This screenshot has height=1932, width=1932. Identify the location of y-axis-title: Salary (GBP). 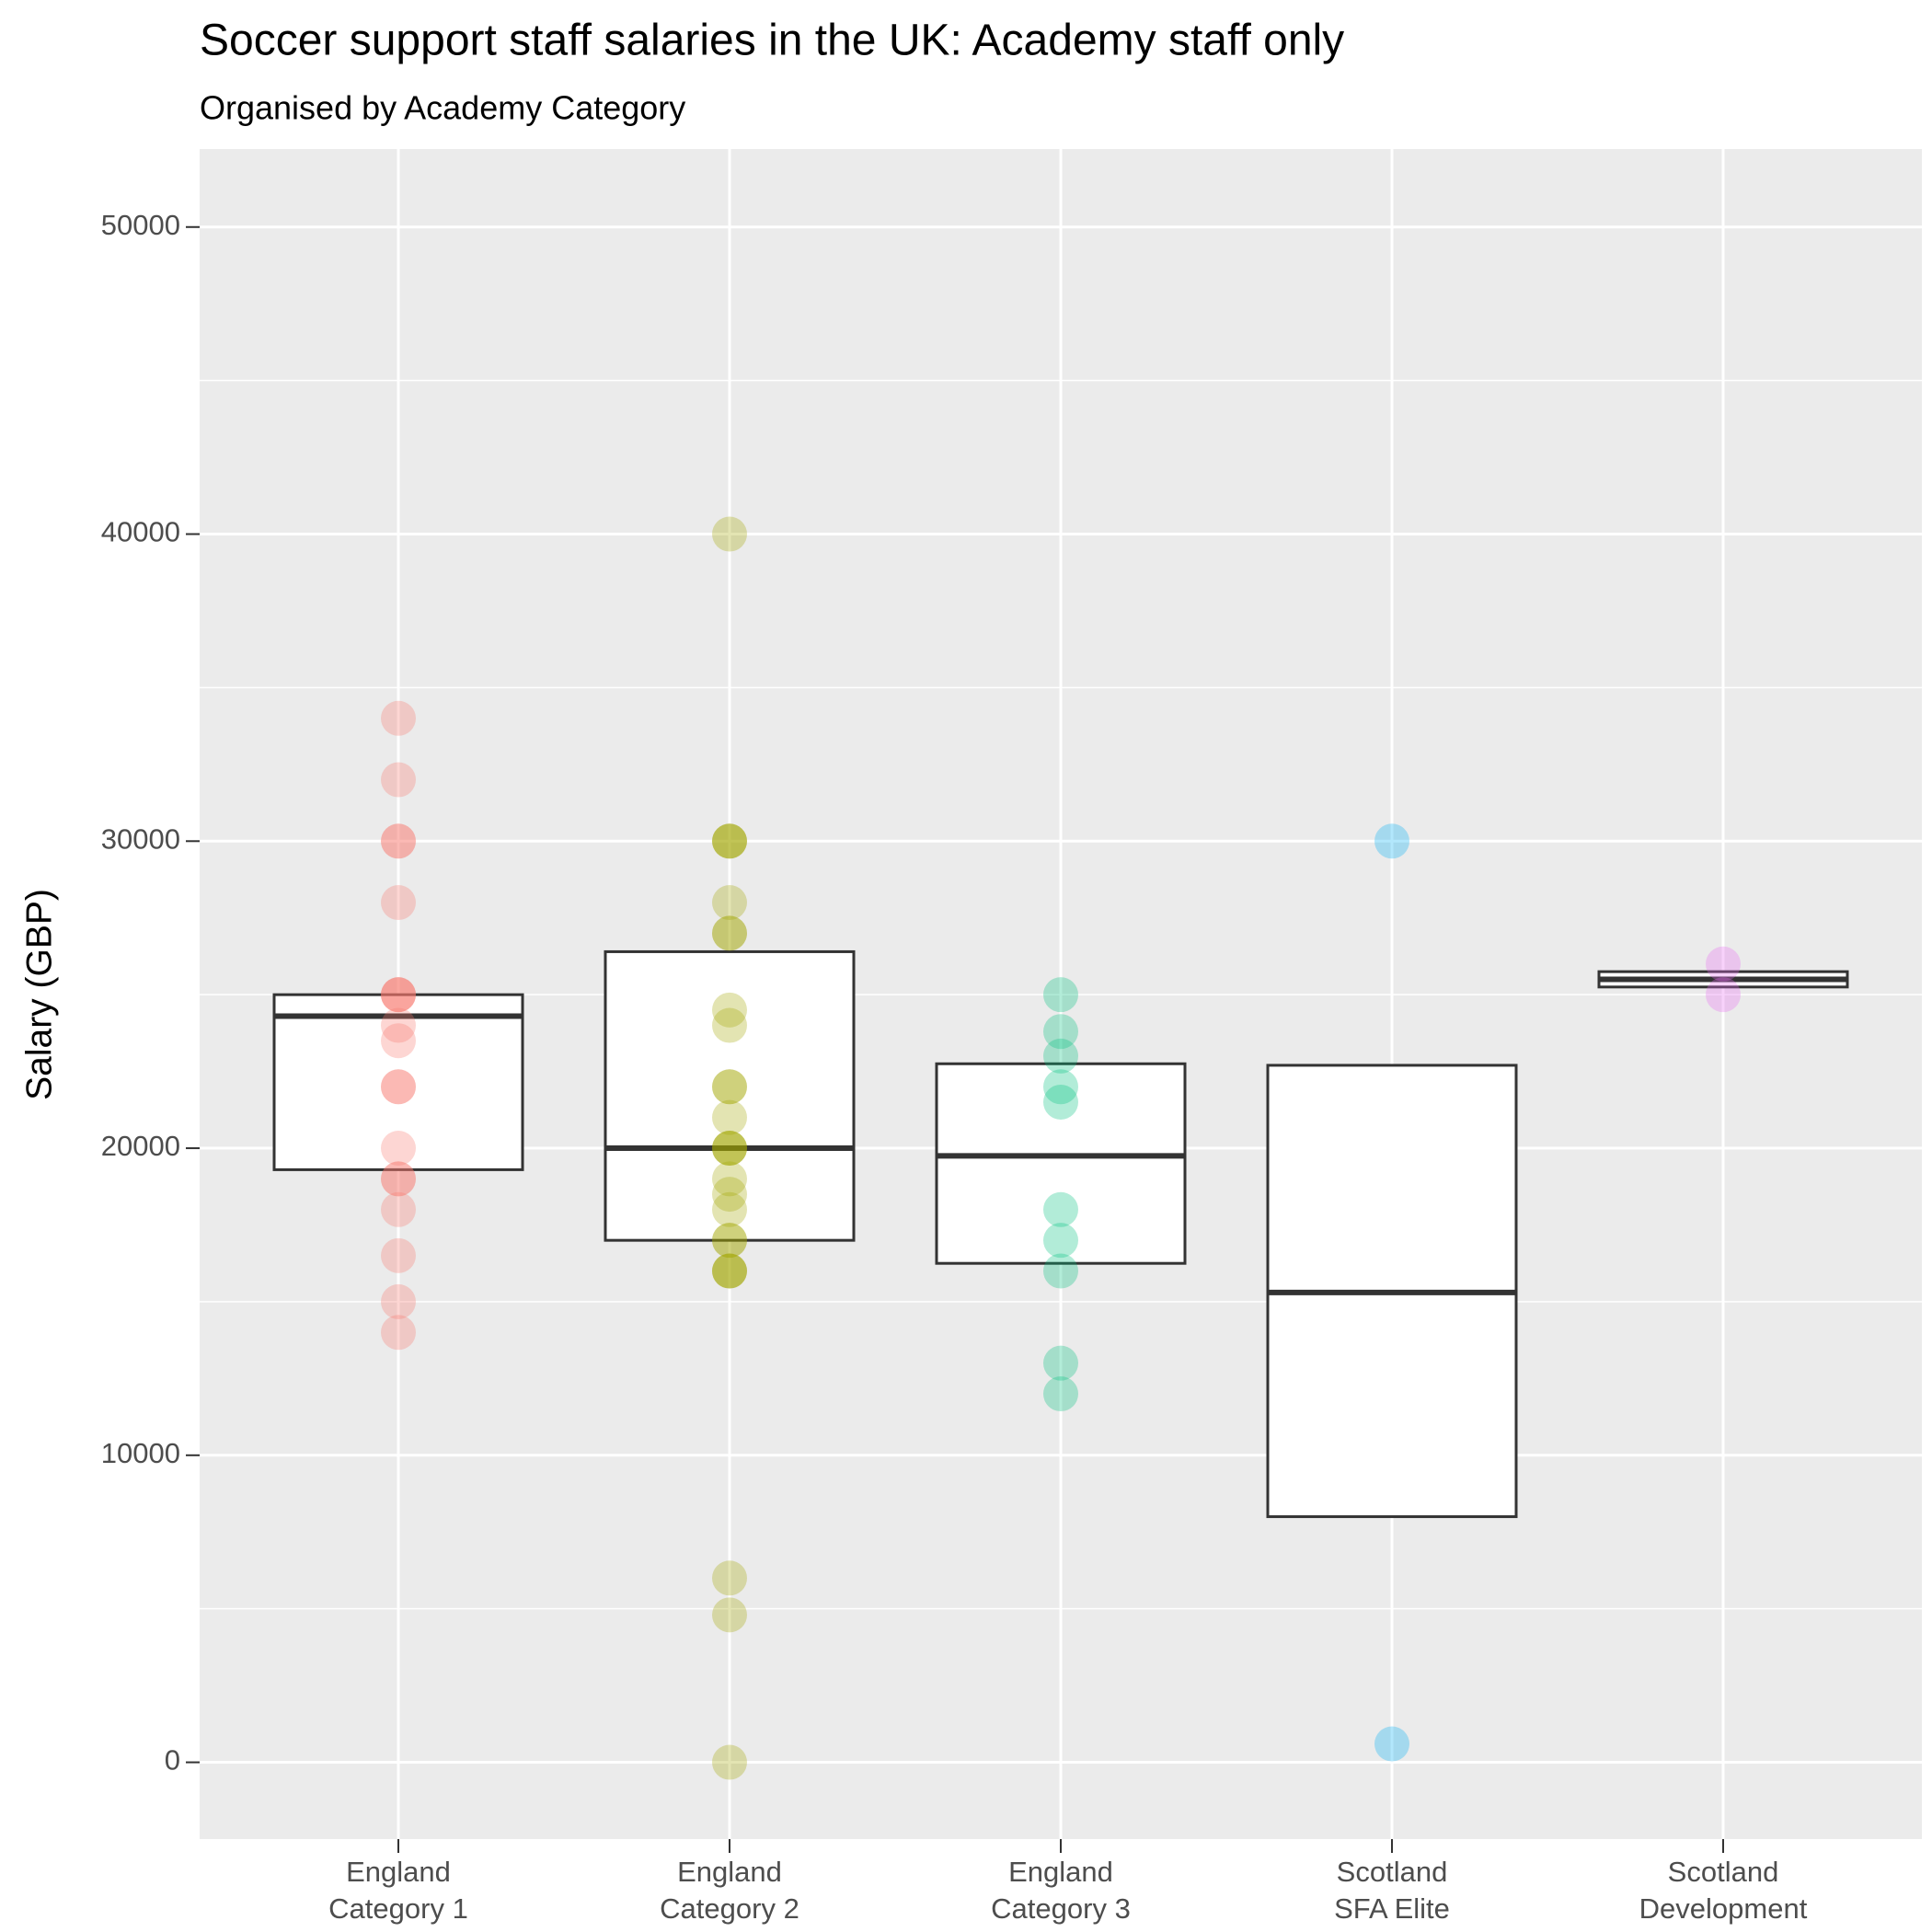
(39, 995).